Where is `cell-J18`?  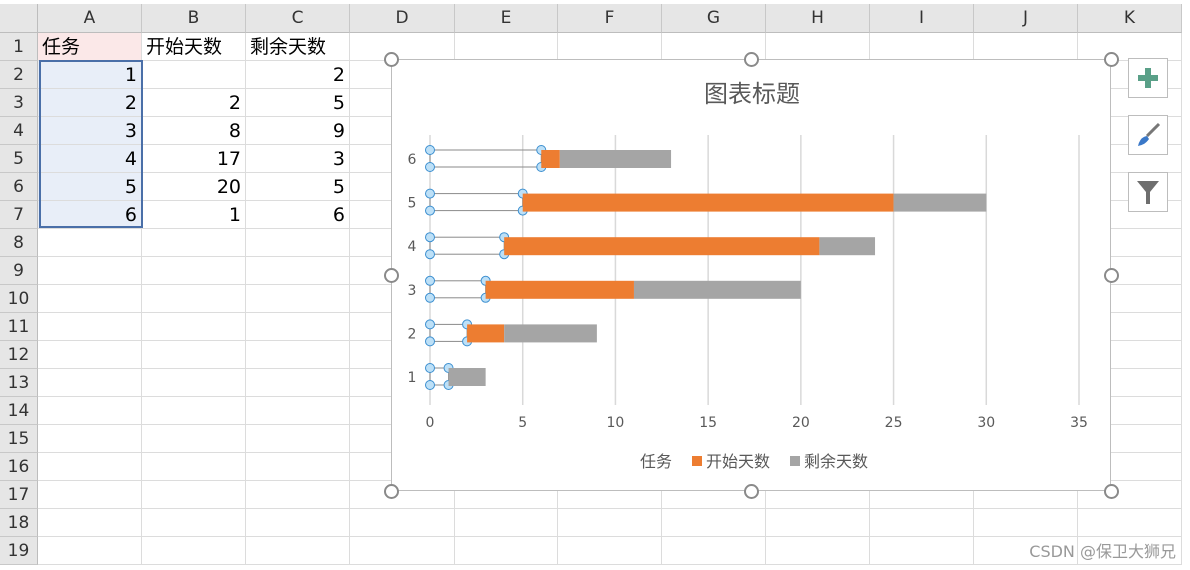
cell-J18 is located at coordinates (1026, 523).